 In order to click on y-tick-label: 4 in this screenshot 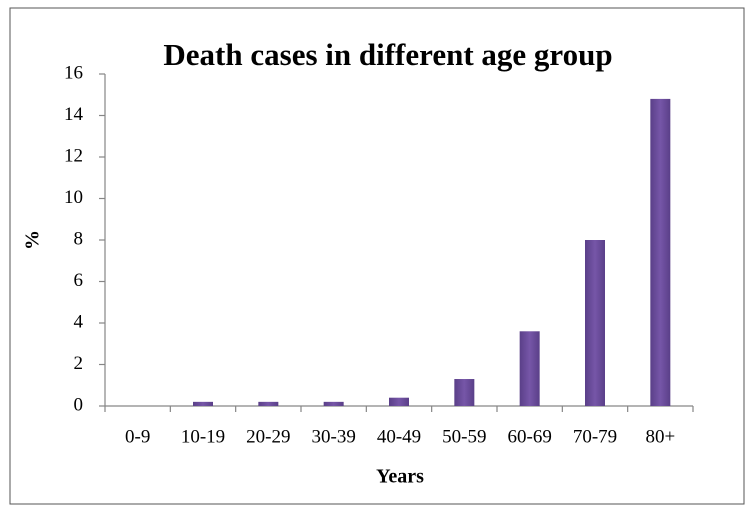, I will do `click(79, 321)`.